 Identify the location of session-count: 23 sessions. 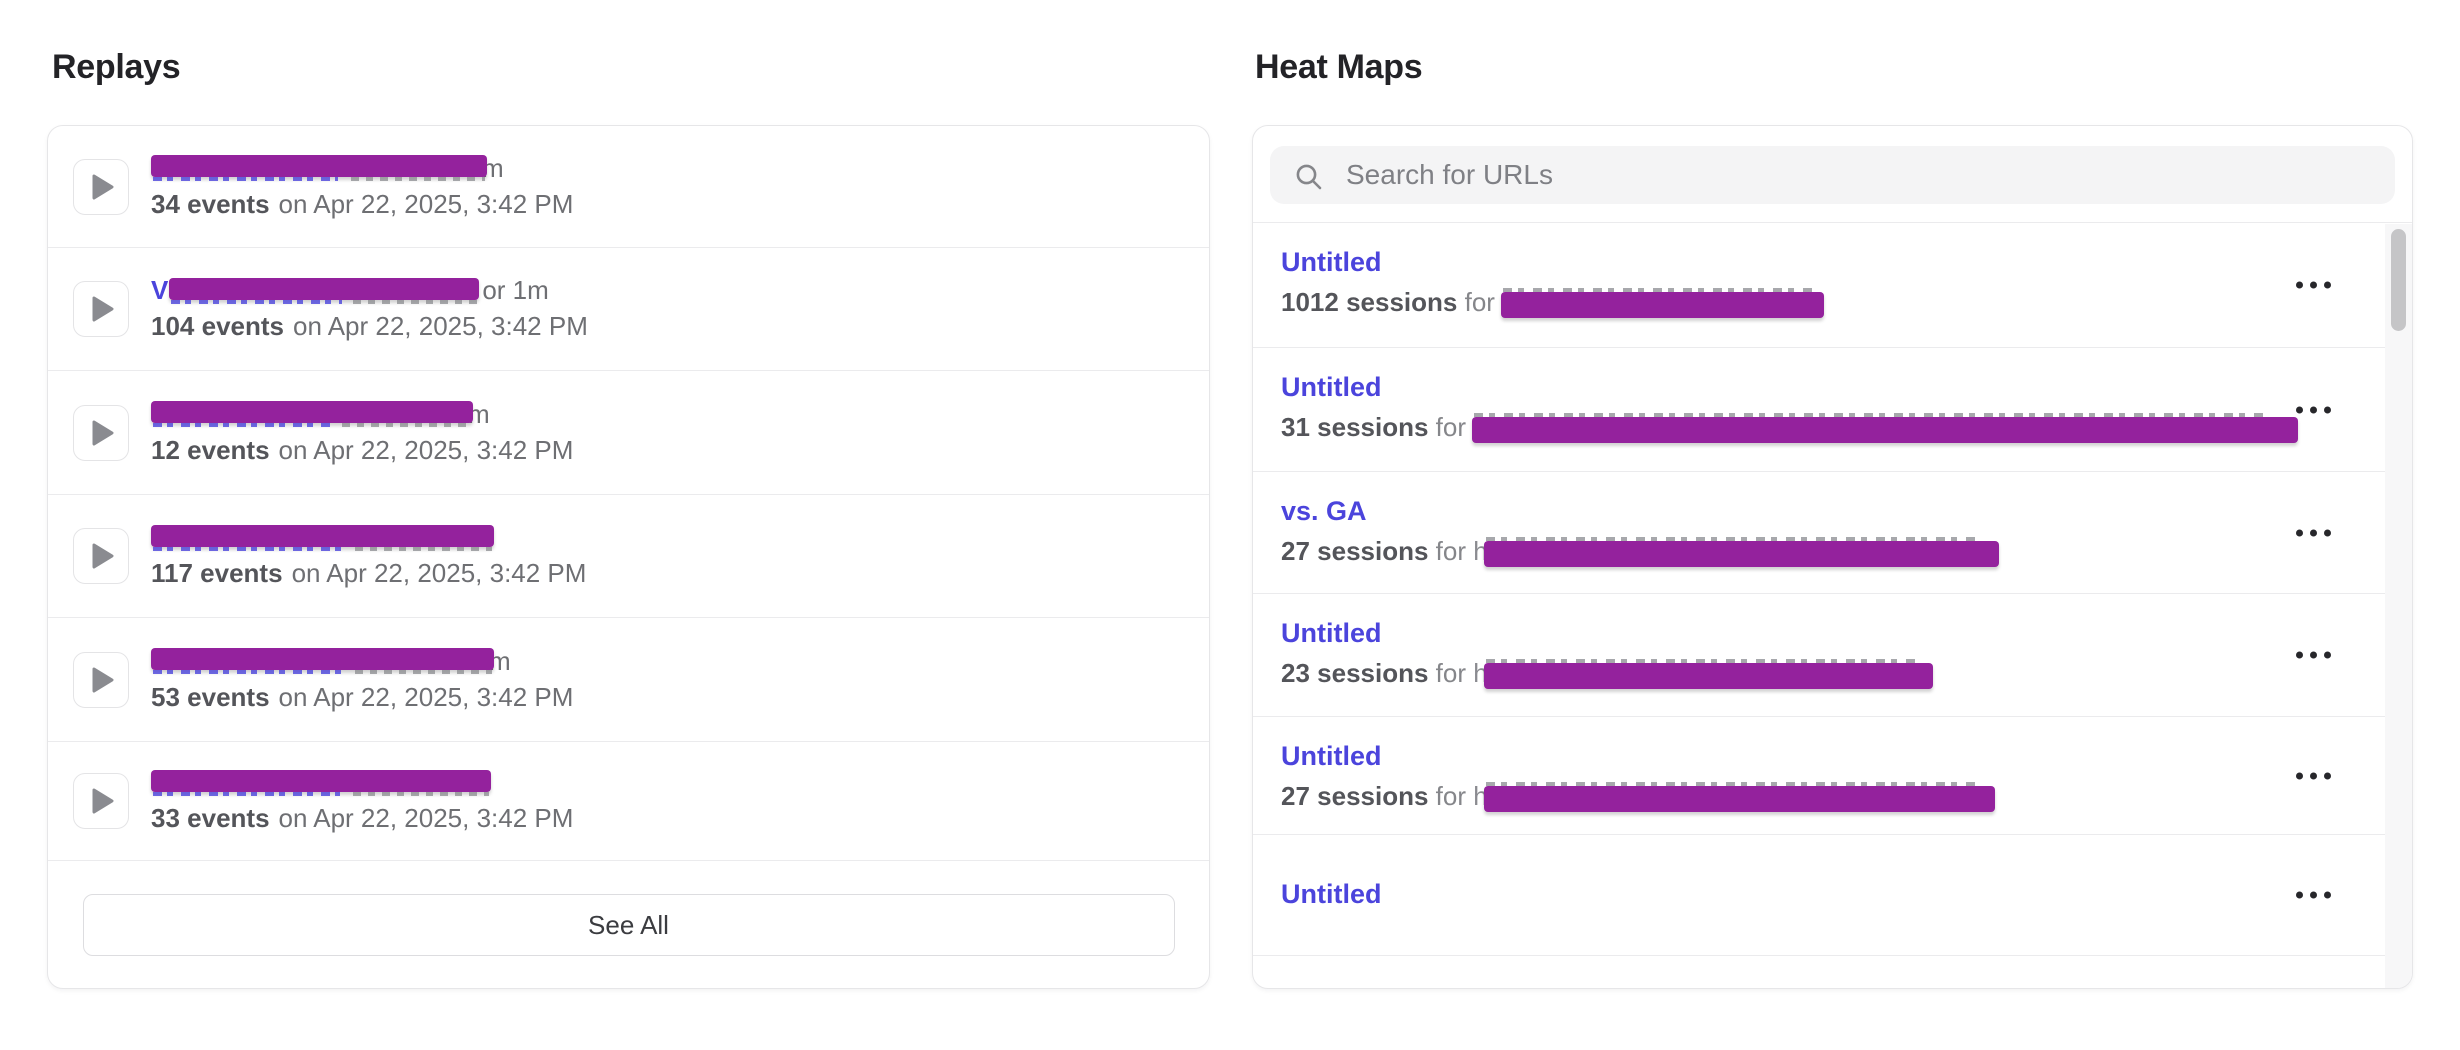
(1355, 672).